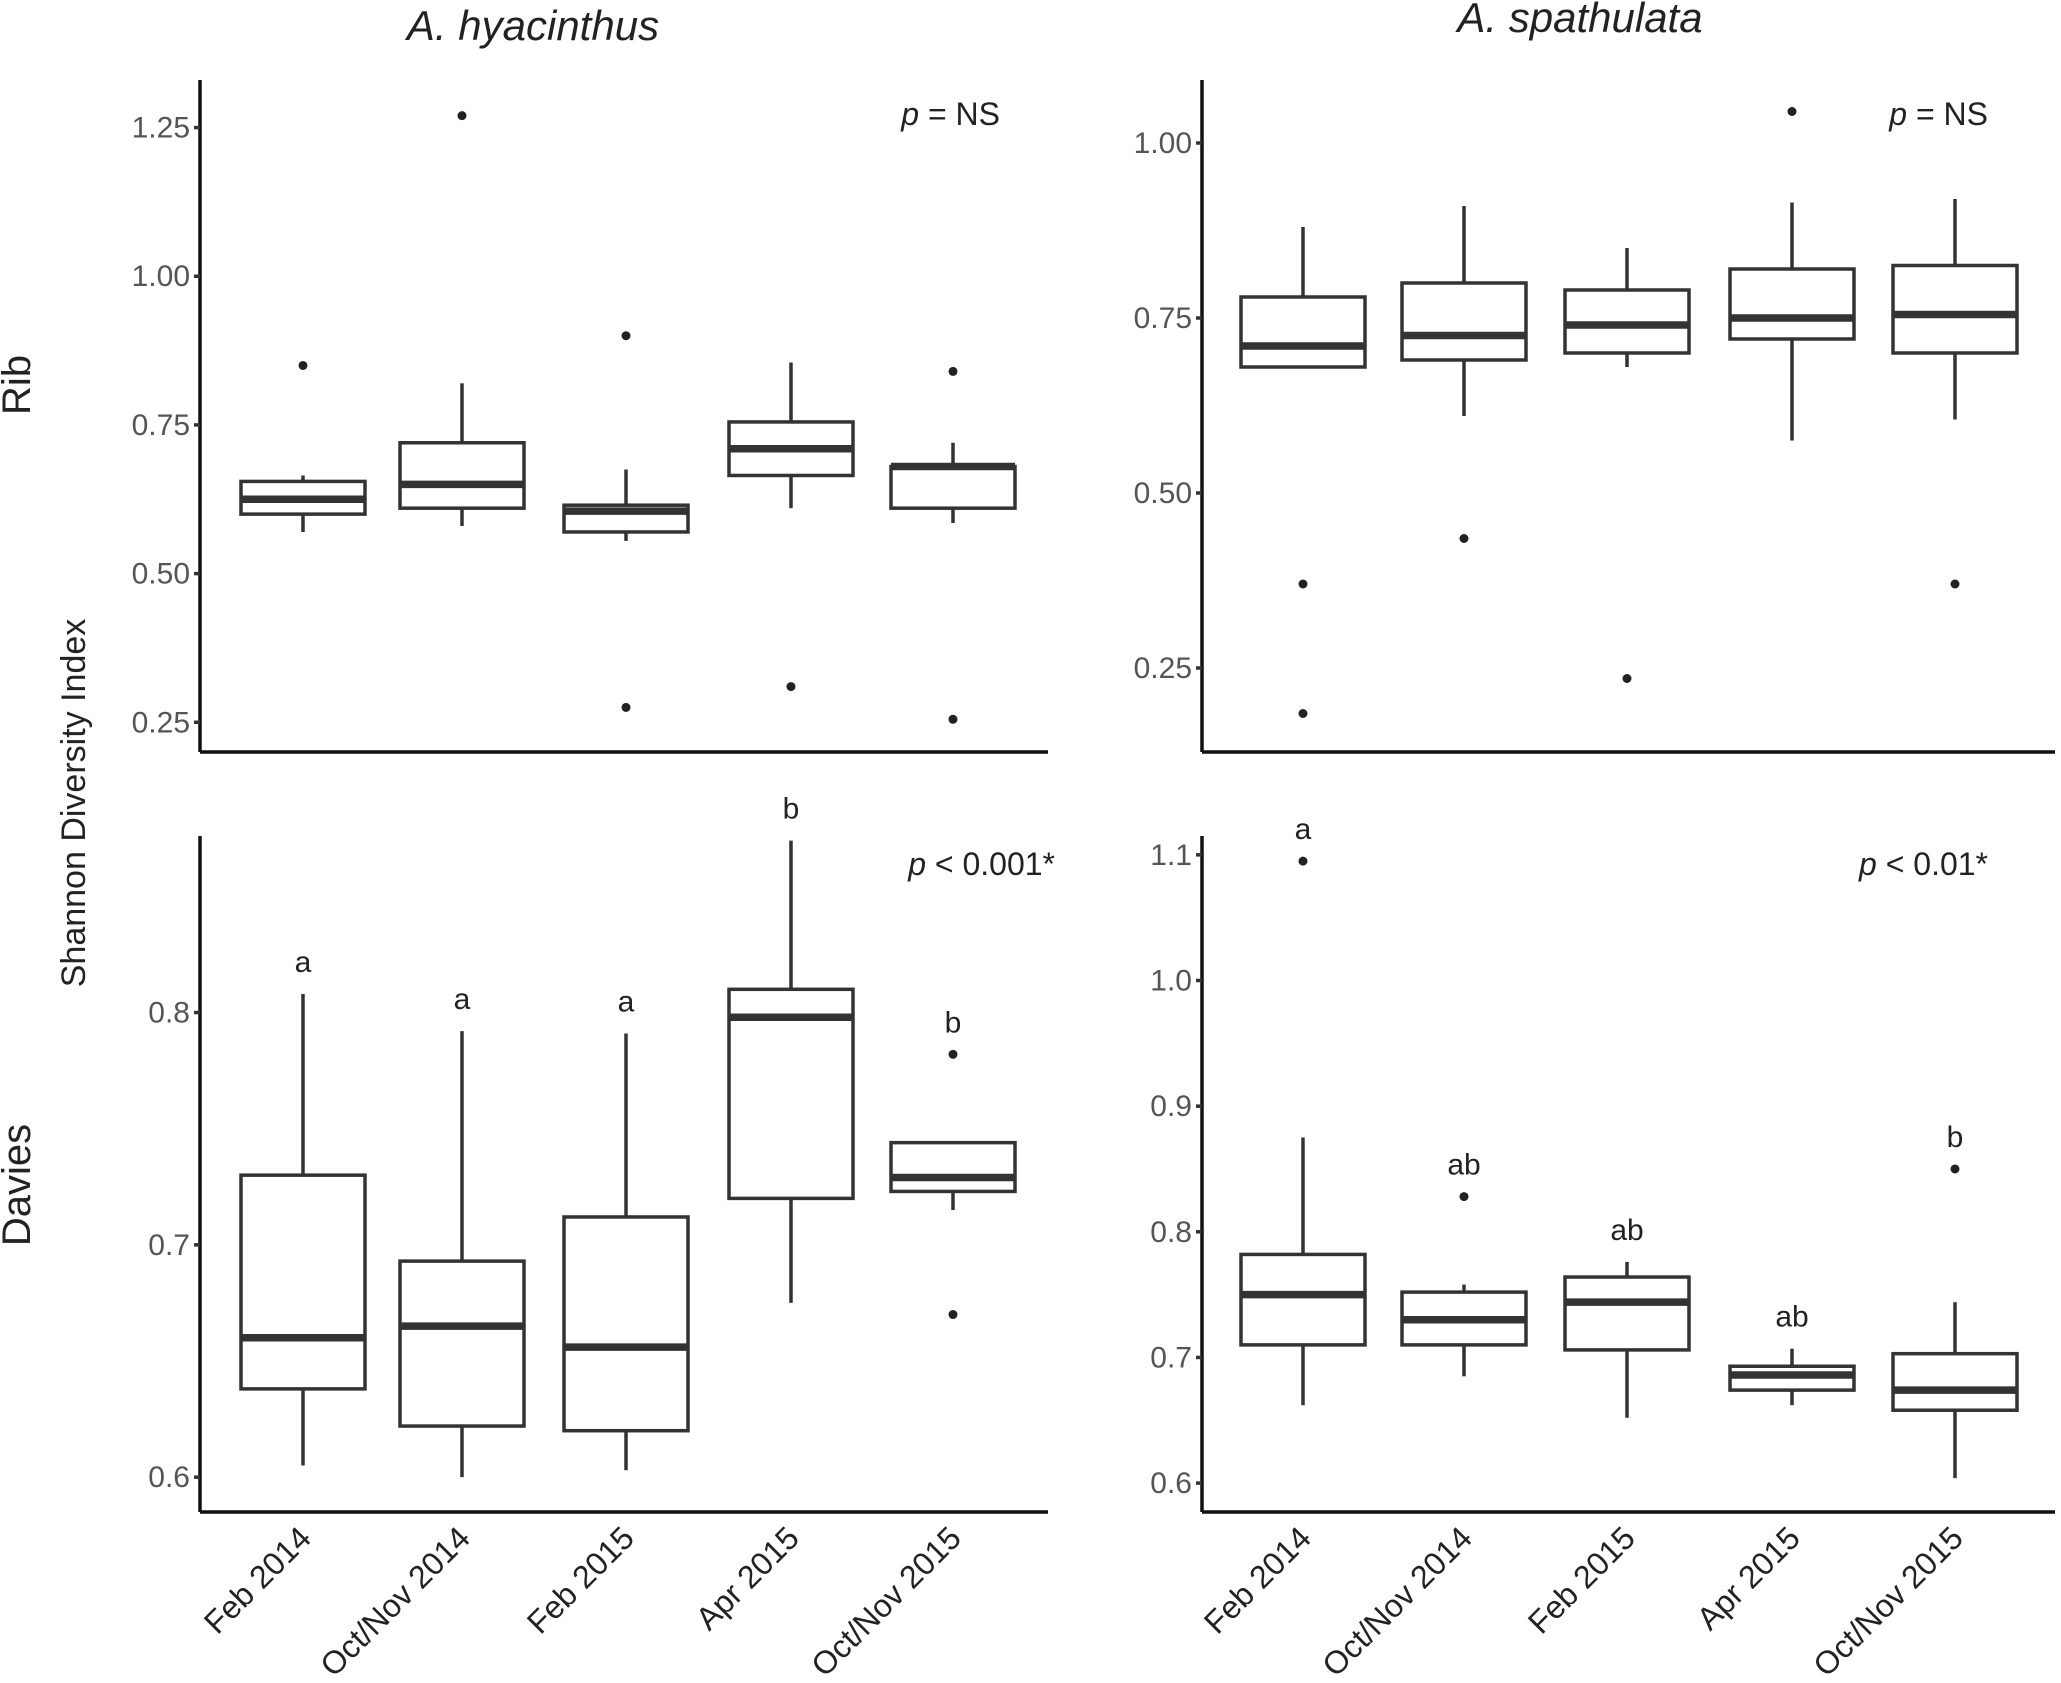 This screenshot has width=2061, height=1683. Describe the element at coordinates (462, 1230) in the screenshot. I see `box-oct-nov-2014: a` at that location.